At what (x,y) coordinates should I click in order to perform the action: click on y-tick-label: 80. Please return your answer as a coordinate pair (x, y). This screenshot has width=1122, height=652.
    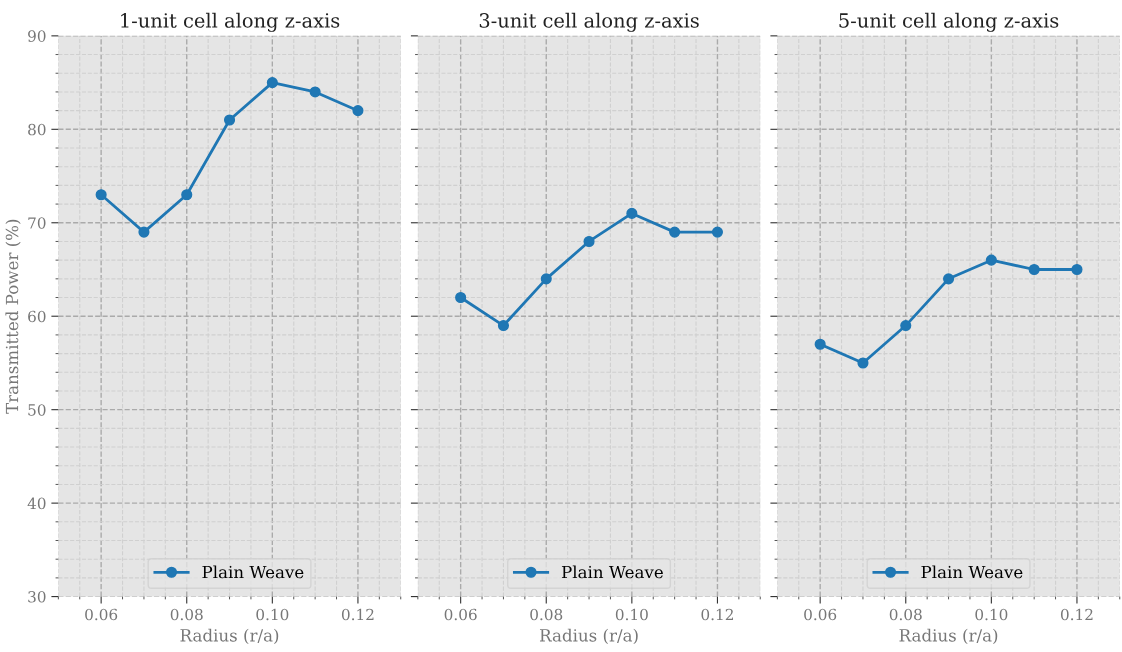
    Looking at the image, I should click on (37, 129).